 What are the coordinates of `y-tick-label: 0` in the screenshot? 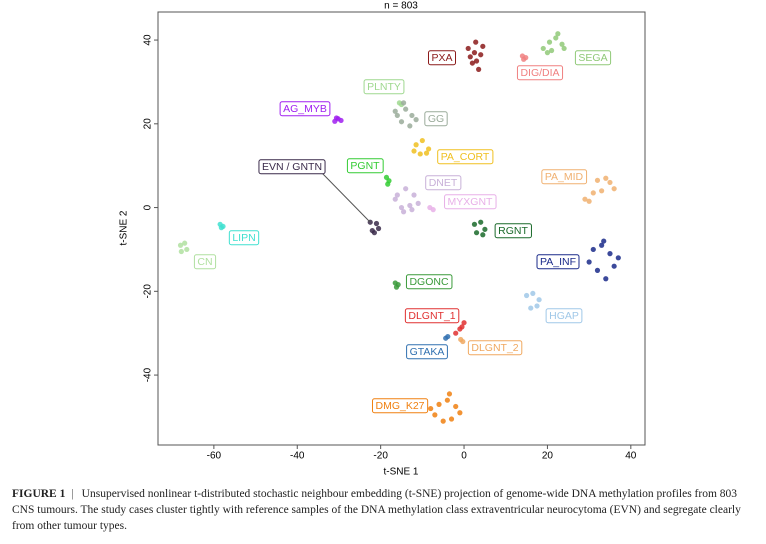 It's located at (148, 207).